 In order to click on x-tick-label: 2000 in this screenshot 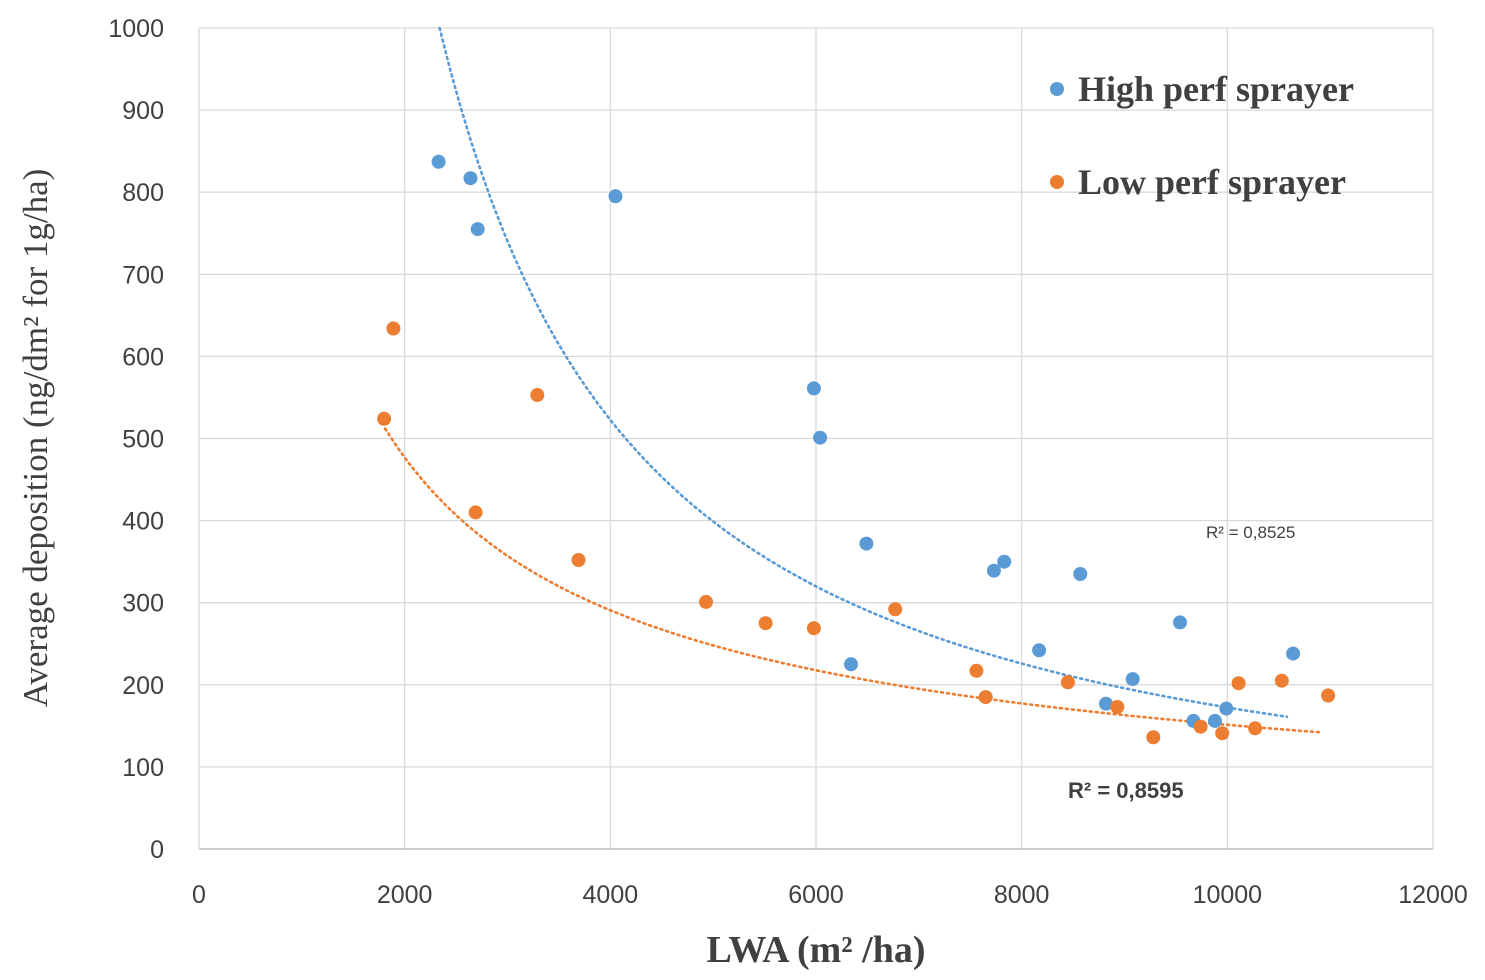, I will do `click(405, 895)`.